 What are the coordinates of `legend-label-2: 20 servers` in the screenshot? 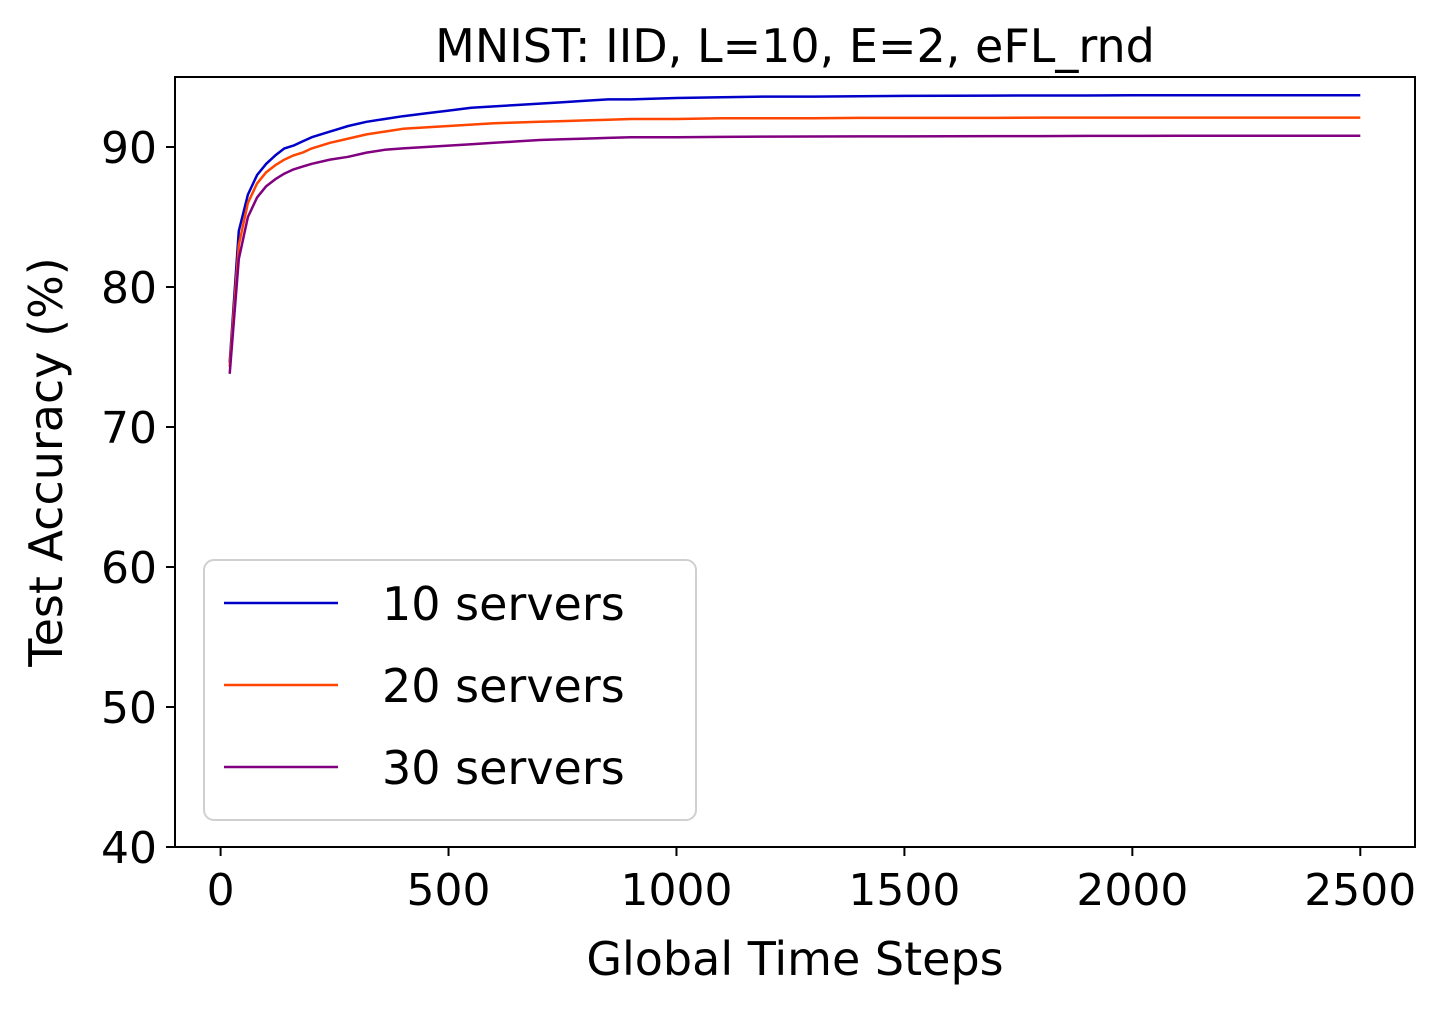 It's located at (503, 686).